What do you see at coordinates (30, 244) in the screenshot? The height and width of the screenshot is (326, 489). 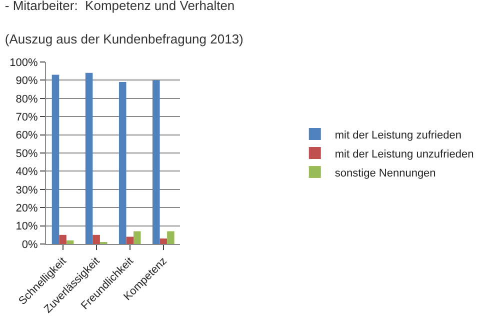 I see `y-tick-label: 0%` at bounding box center [30, 244].